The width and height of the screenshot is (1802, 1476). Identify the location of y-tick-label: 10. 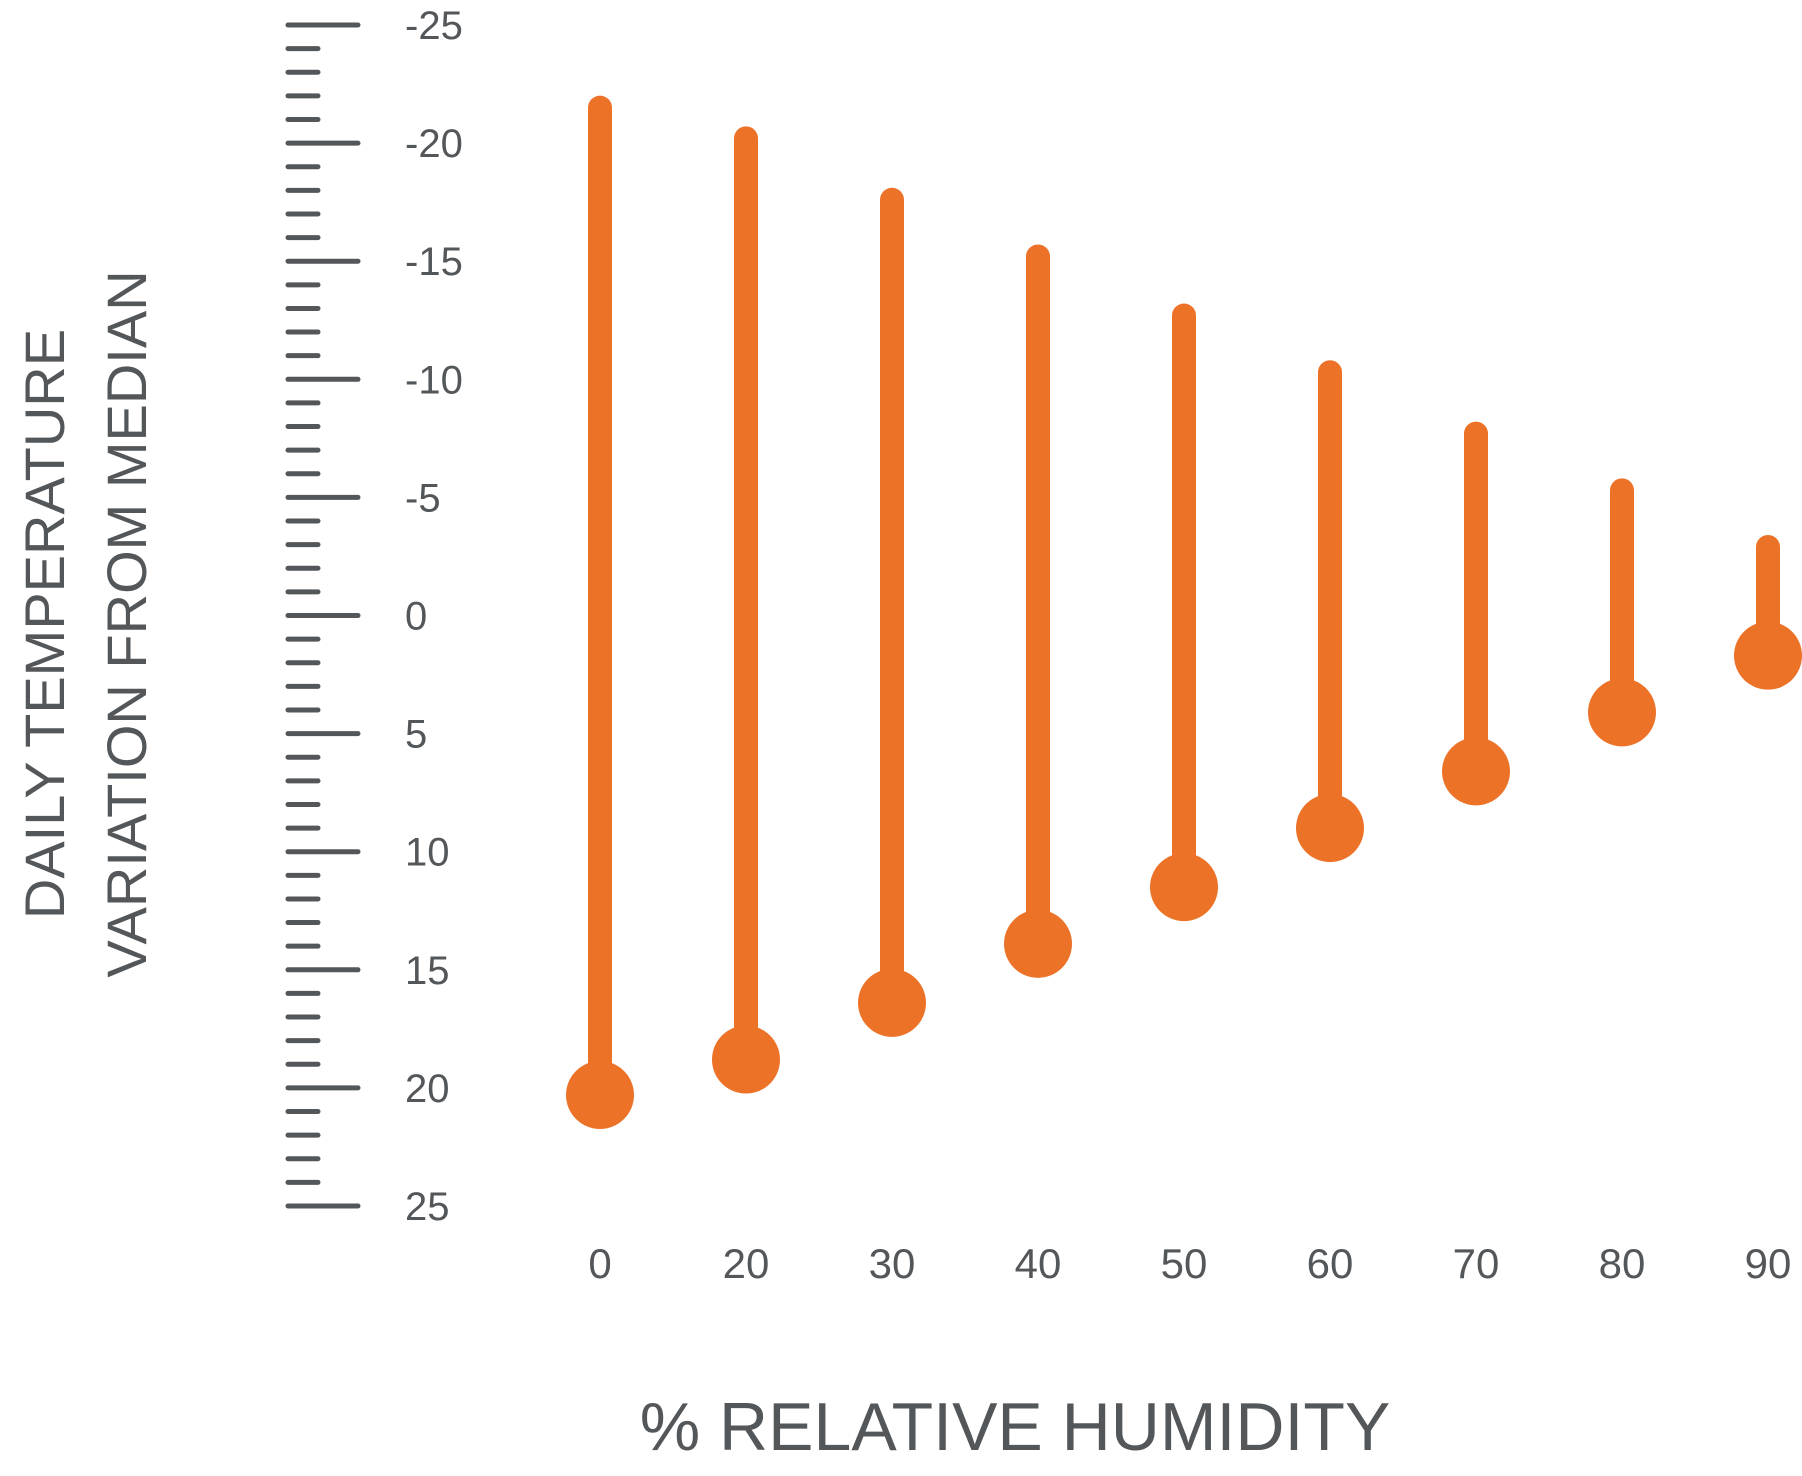
(427, 853).